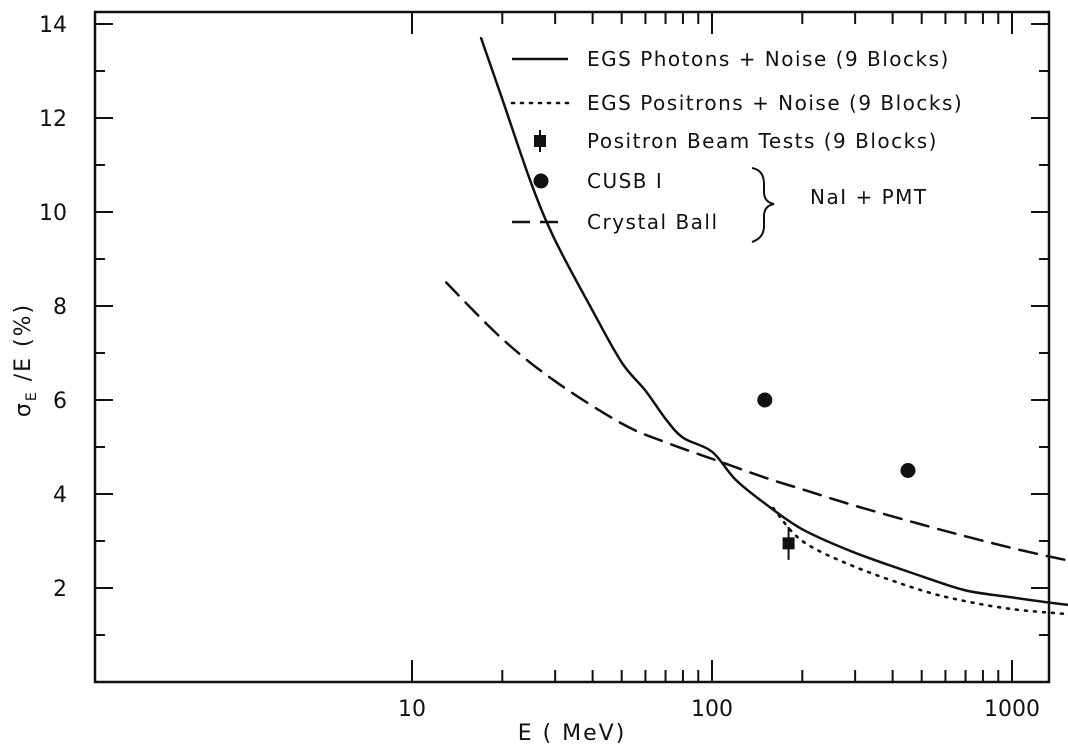  What do you see at coordinates (412, 709) in the screenshot?
I see `x-tick-label: 10` at bounding box center [412, 709].